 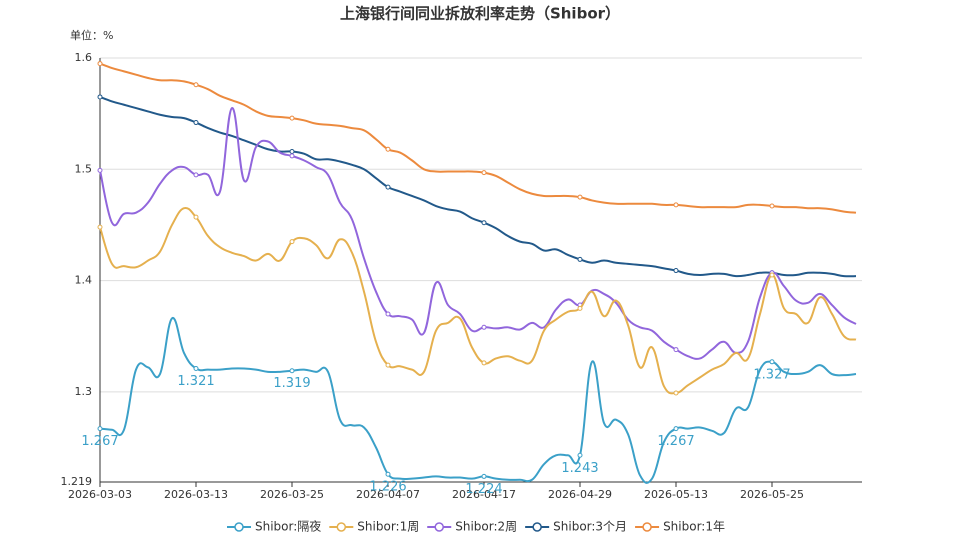 What do you see at coordinates (100, 494) in the screenshot?
I see `x-tick-label: 2026-03-03` at bounding box center [100, 494].